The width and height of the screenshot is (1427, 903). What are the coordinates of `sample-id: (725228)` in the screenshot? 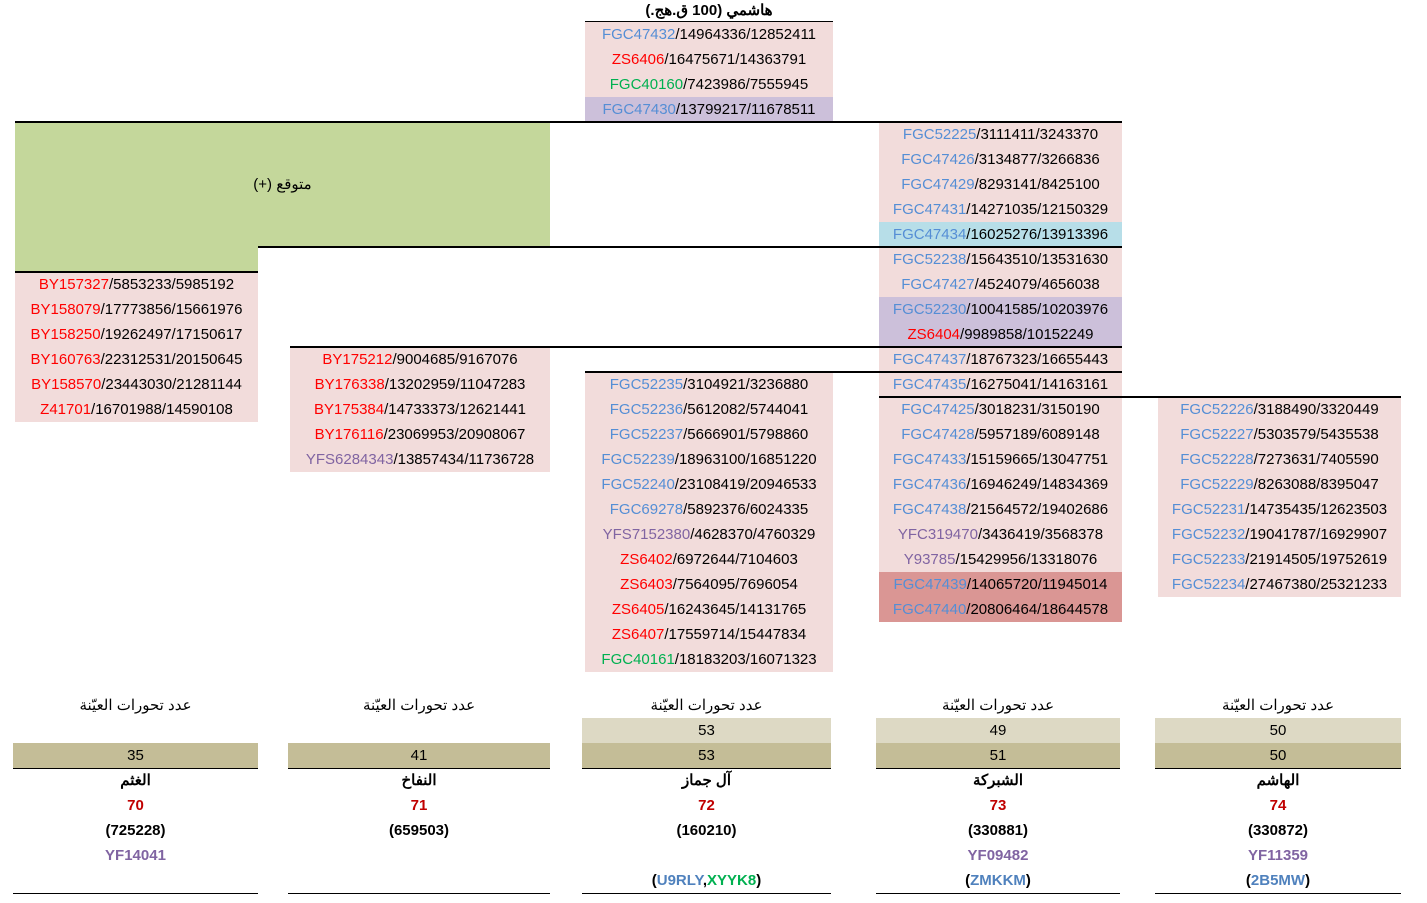 It's located at (135, 830).